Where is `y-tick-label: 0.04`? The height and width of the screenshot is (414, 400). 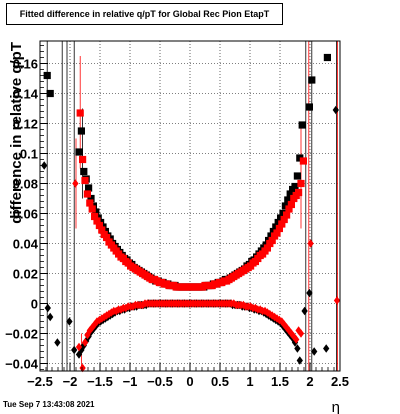
y-tick-label: 0.04 is located at coordinates (26, 244).